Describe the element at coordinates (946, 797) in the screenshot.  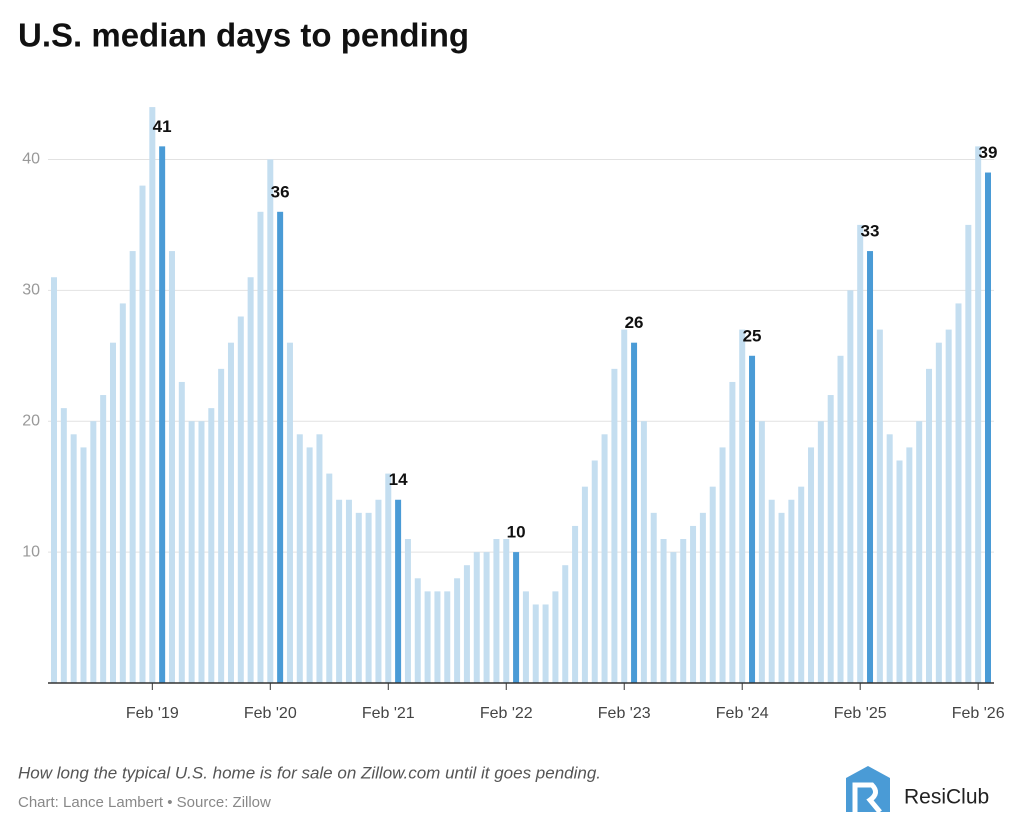
I see `brand-name: ResiClub` at that location.